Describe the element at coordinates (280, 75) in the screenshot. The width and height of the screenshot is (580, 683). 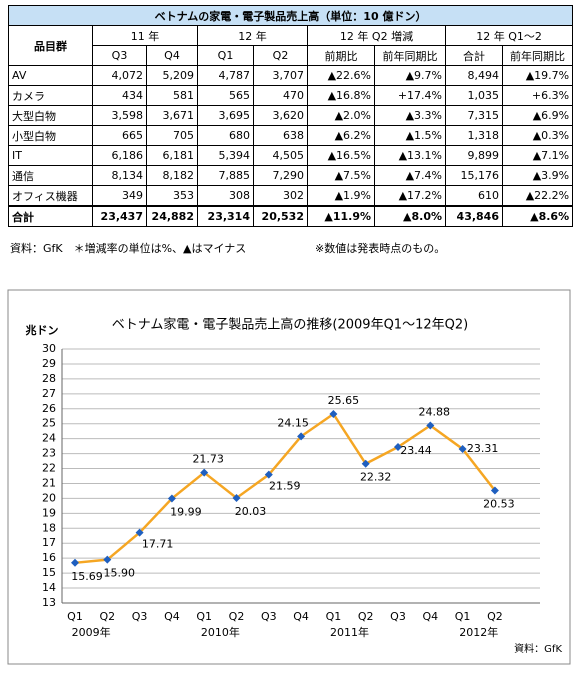
I see `cell: 3,707` at that location.